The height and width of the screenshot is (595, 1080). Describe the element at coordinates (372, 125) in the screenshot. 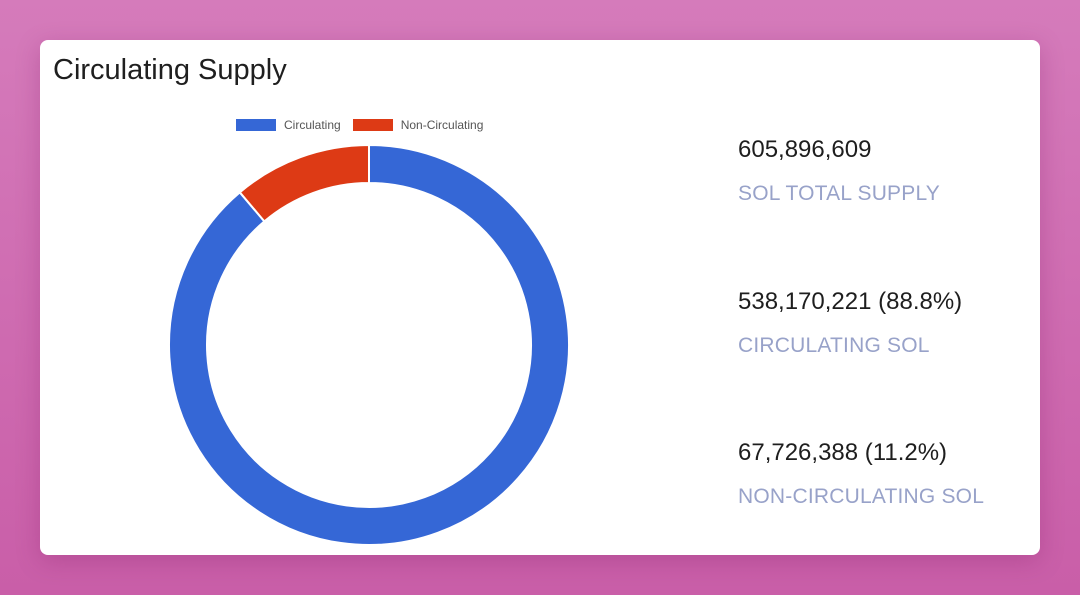

I see `legend-swatch-non-circulating` at that location.